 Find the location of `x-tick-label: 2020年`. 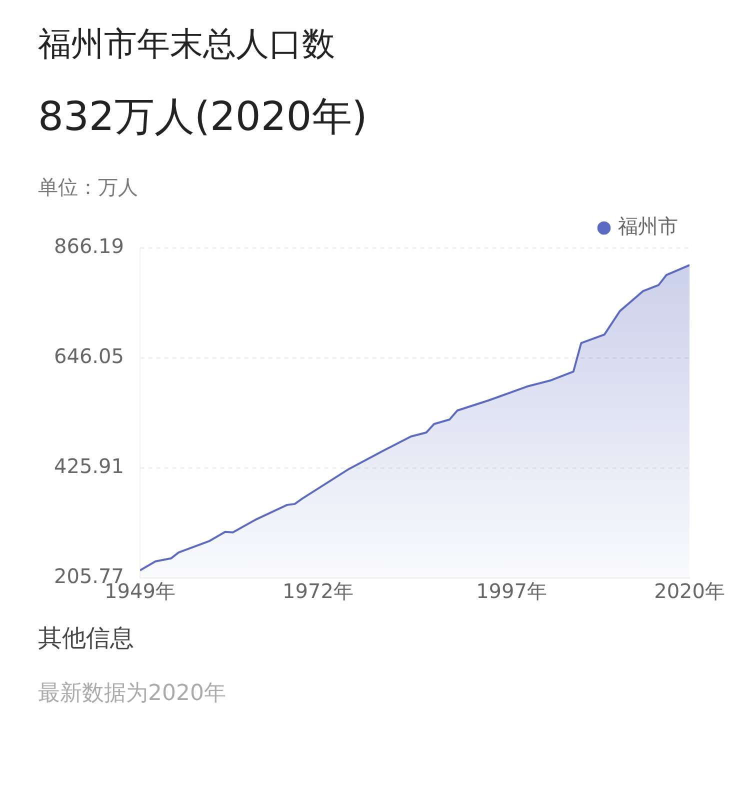

x-tick-label: 2020年 is located at coordinates (690, 591).